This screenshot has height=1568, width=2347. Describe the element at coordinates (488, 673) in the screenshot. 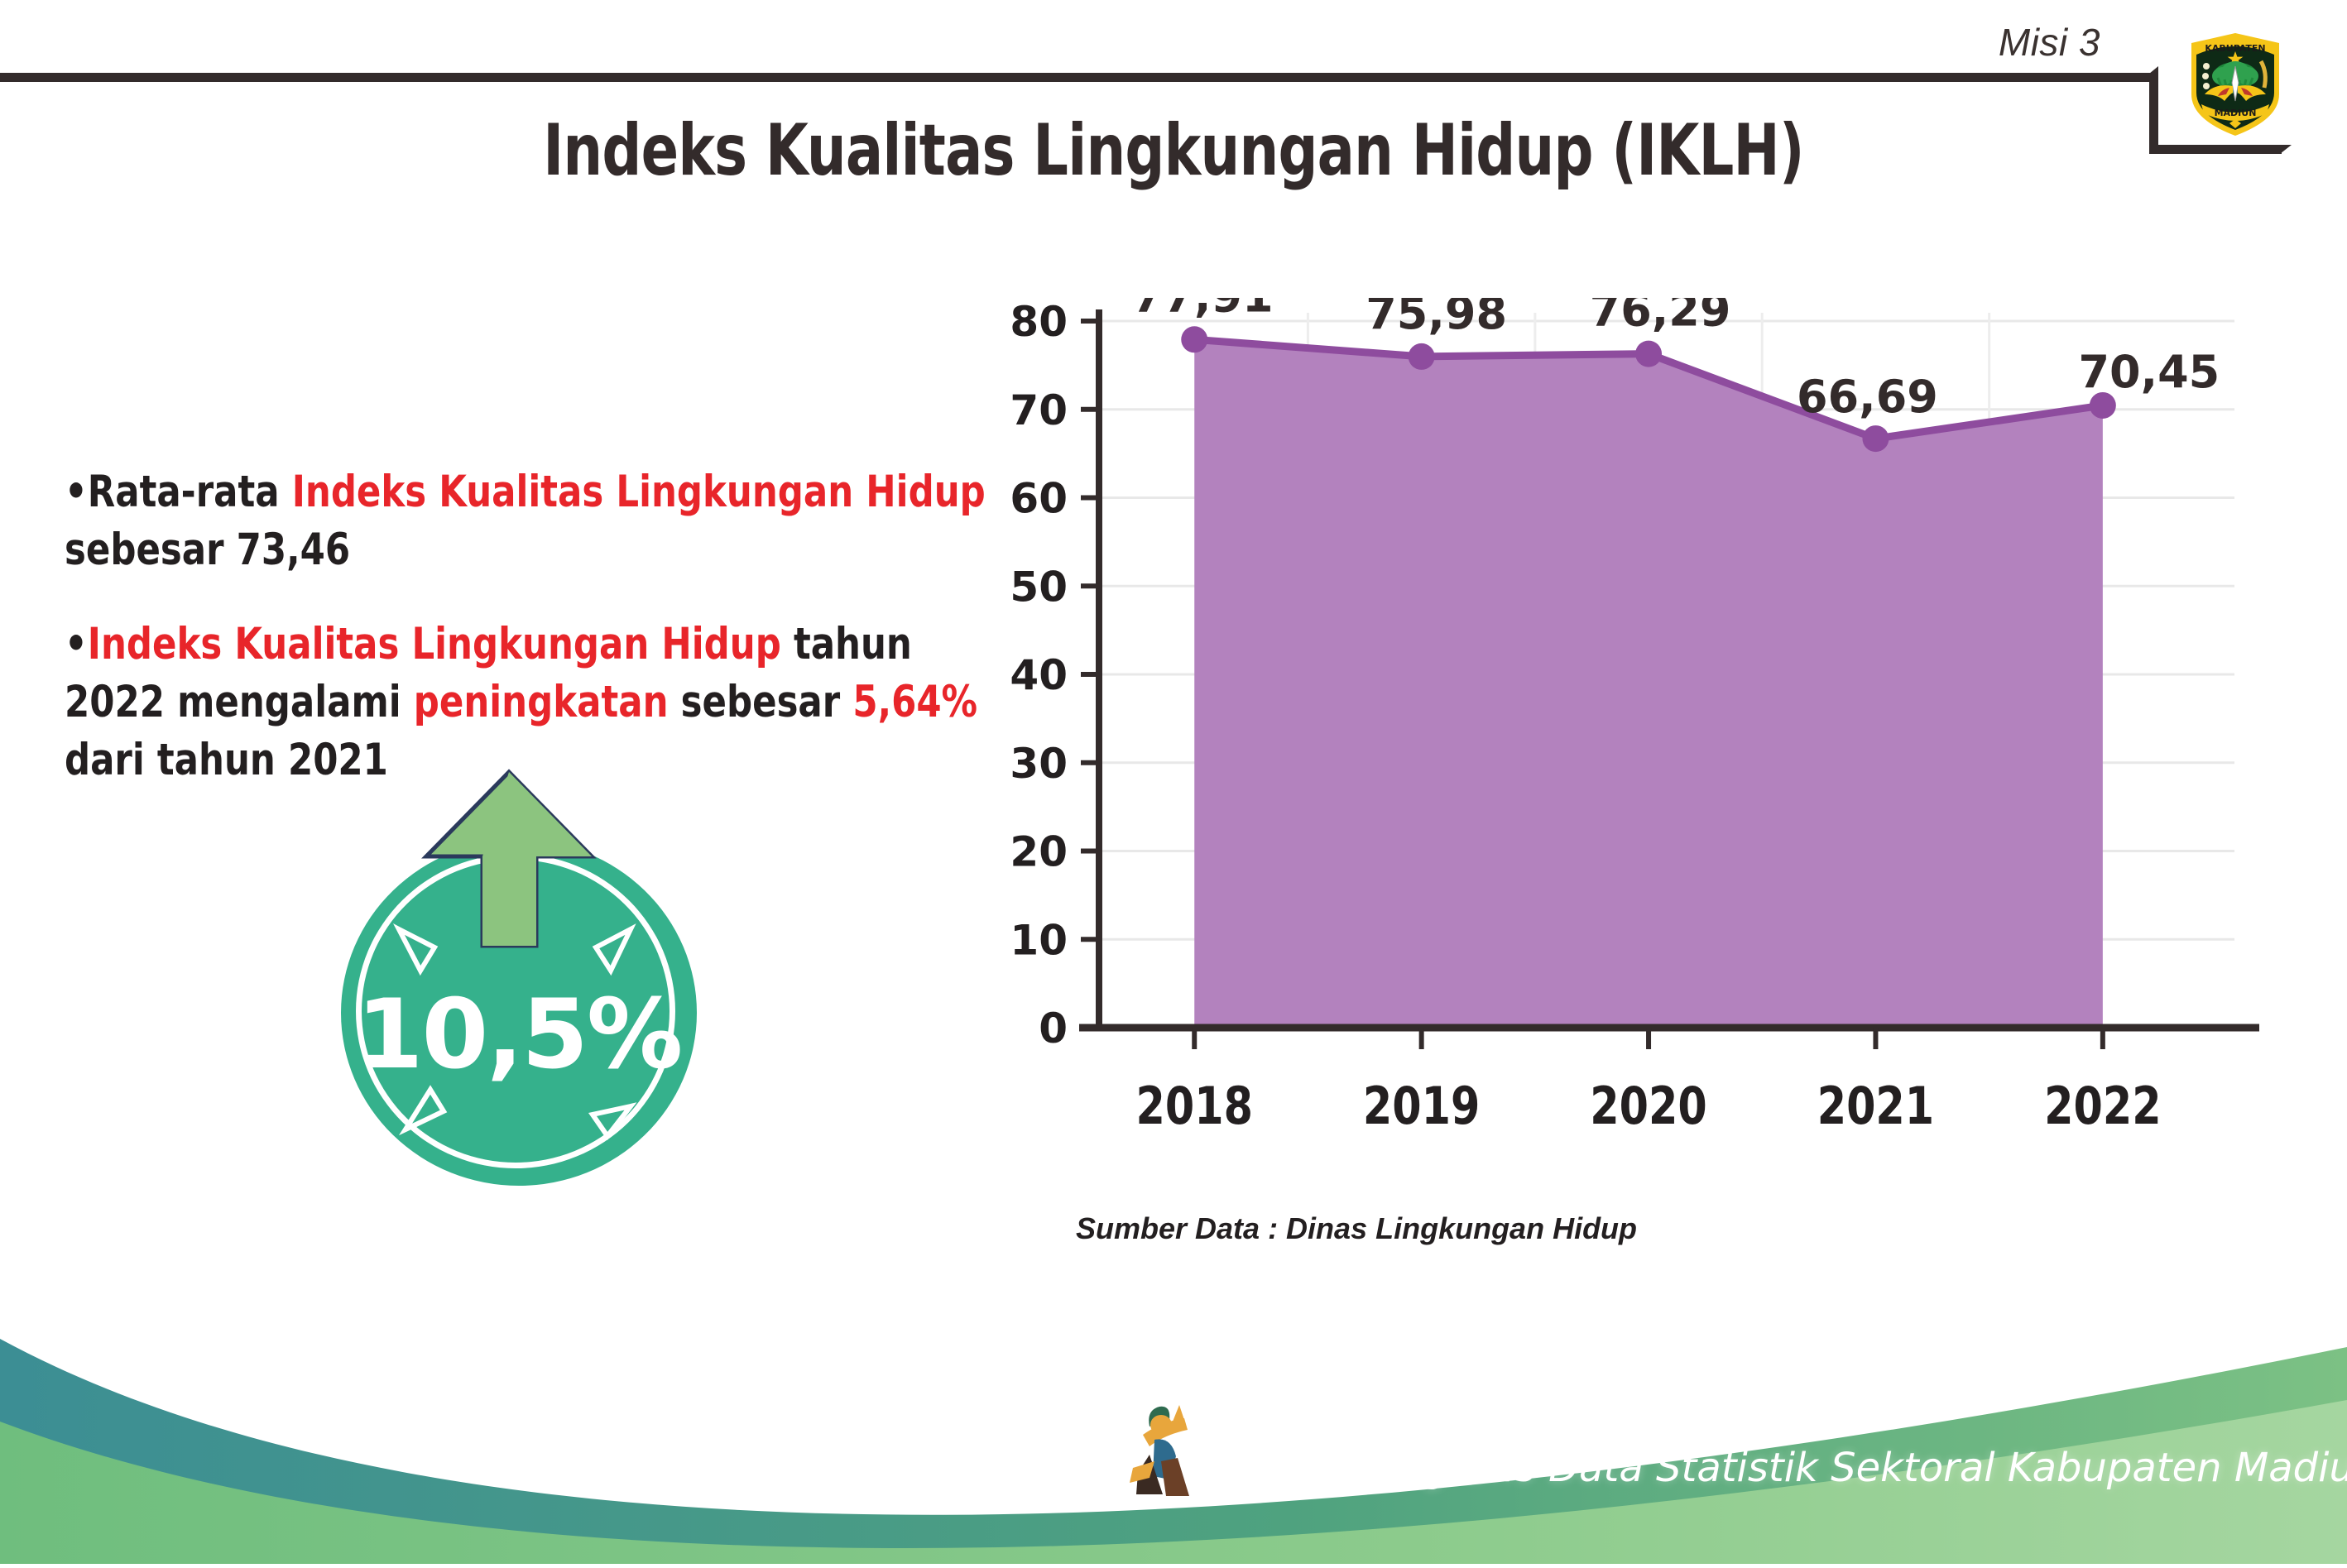

I see `bullet-increase-run-2: tahun 2022 mengalami` at that location.